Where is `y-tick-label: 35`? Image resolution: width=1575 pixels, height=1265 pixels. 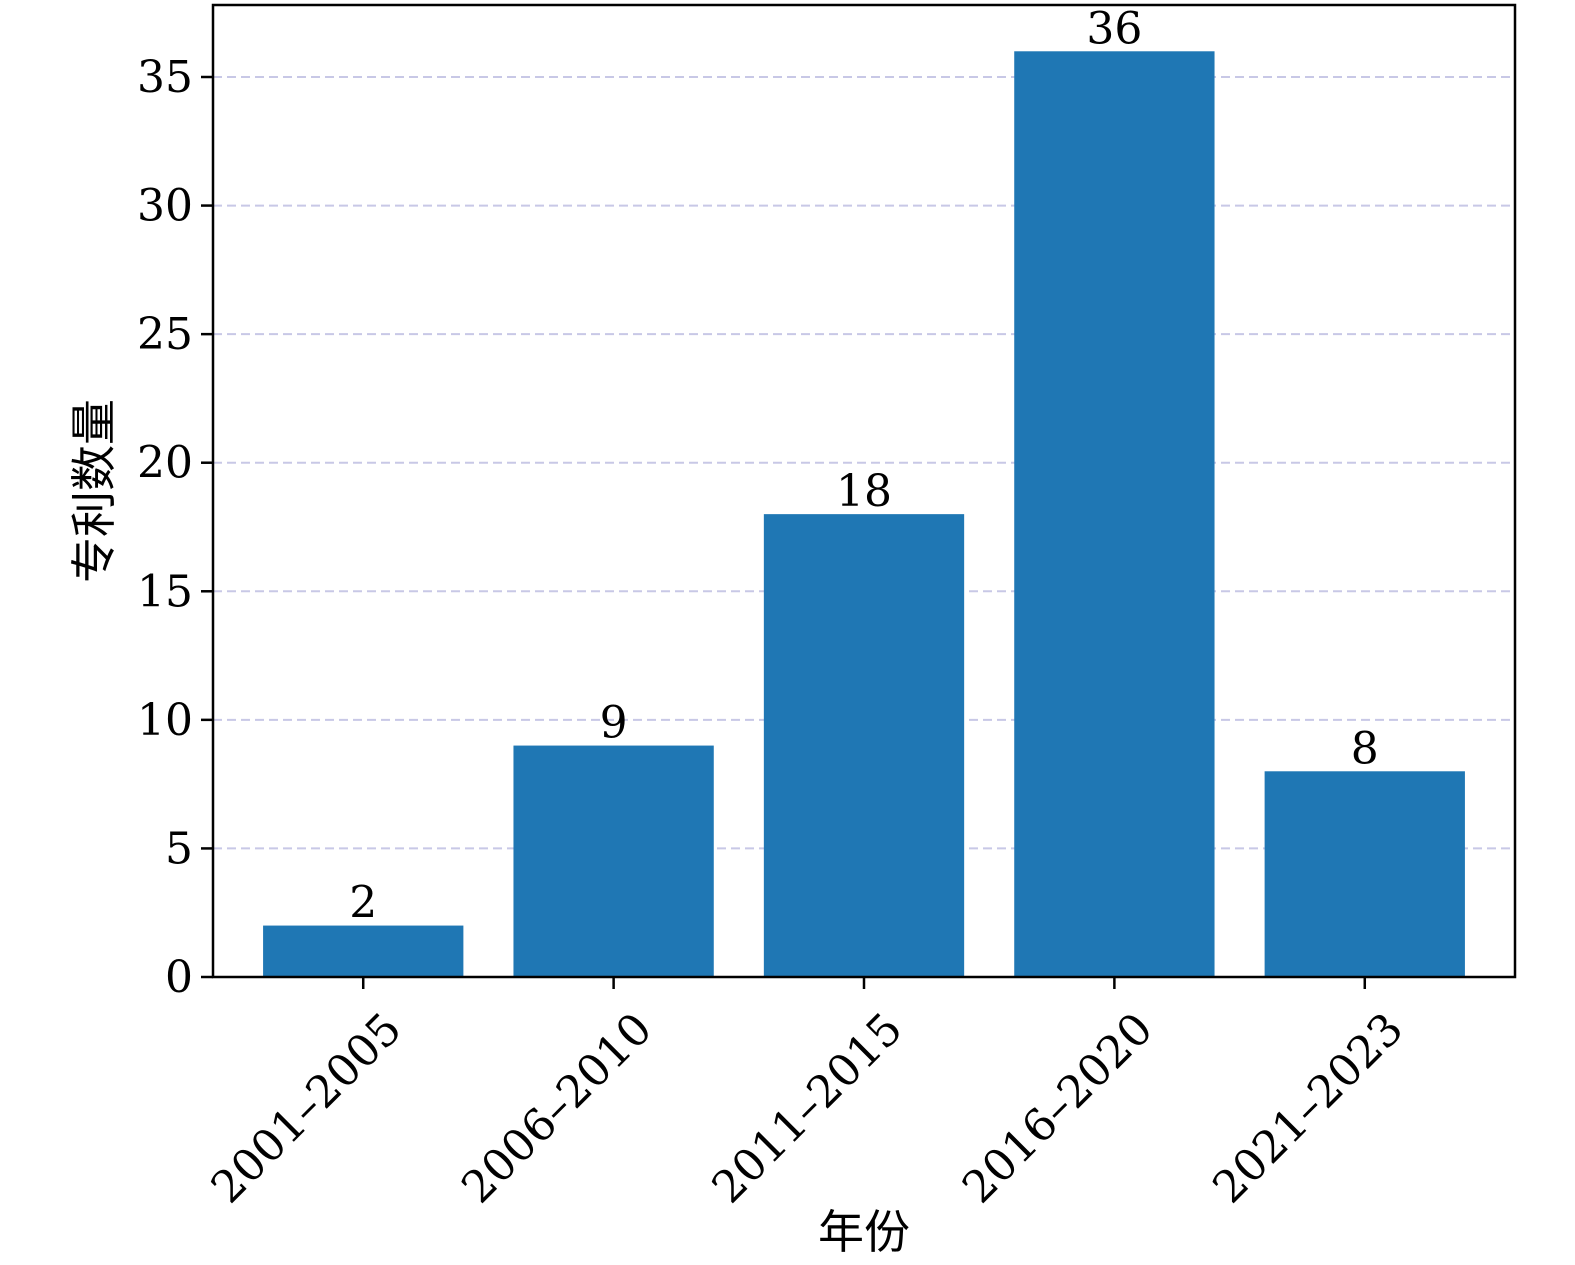
y-tick-label: 35 is located at coordinates (165, 77).